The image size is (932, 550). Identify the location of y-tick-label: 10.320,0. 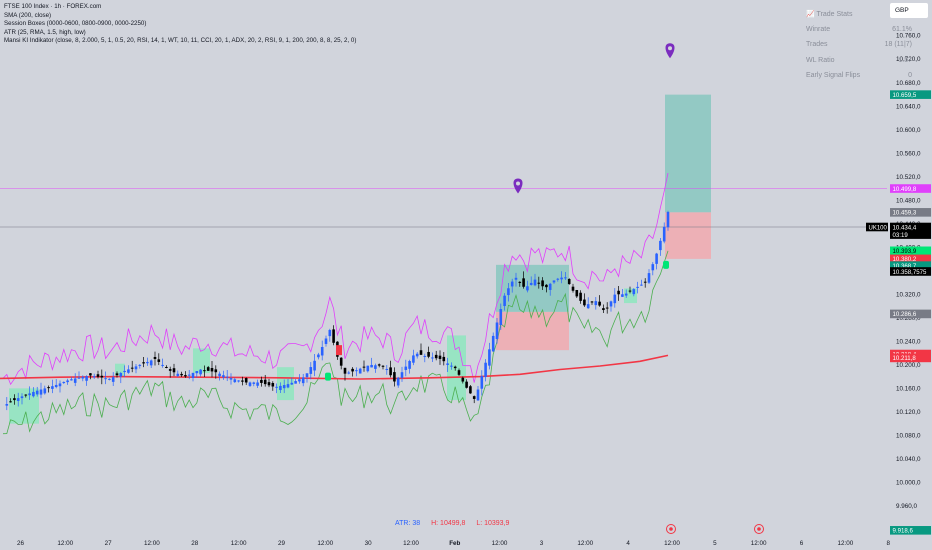
(908, 294).